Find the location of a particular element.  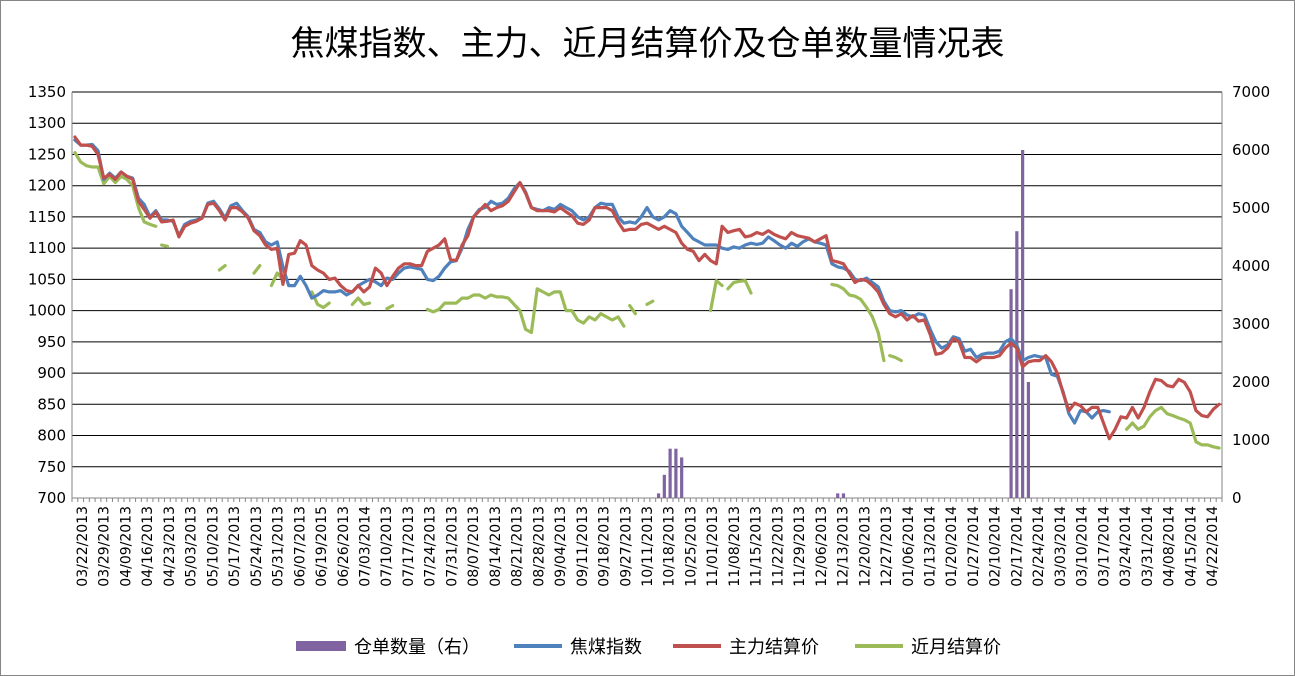

y-right-tick-label: 5000 is located at coordinates (1251, 208).